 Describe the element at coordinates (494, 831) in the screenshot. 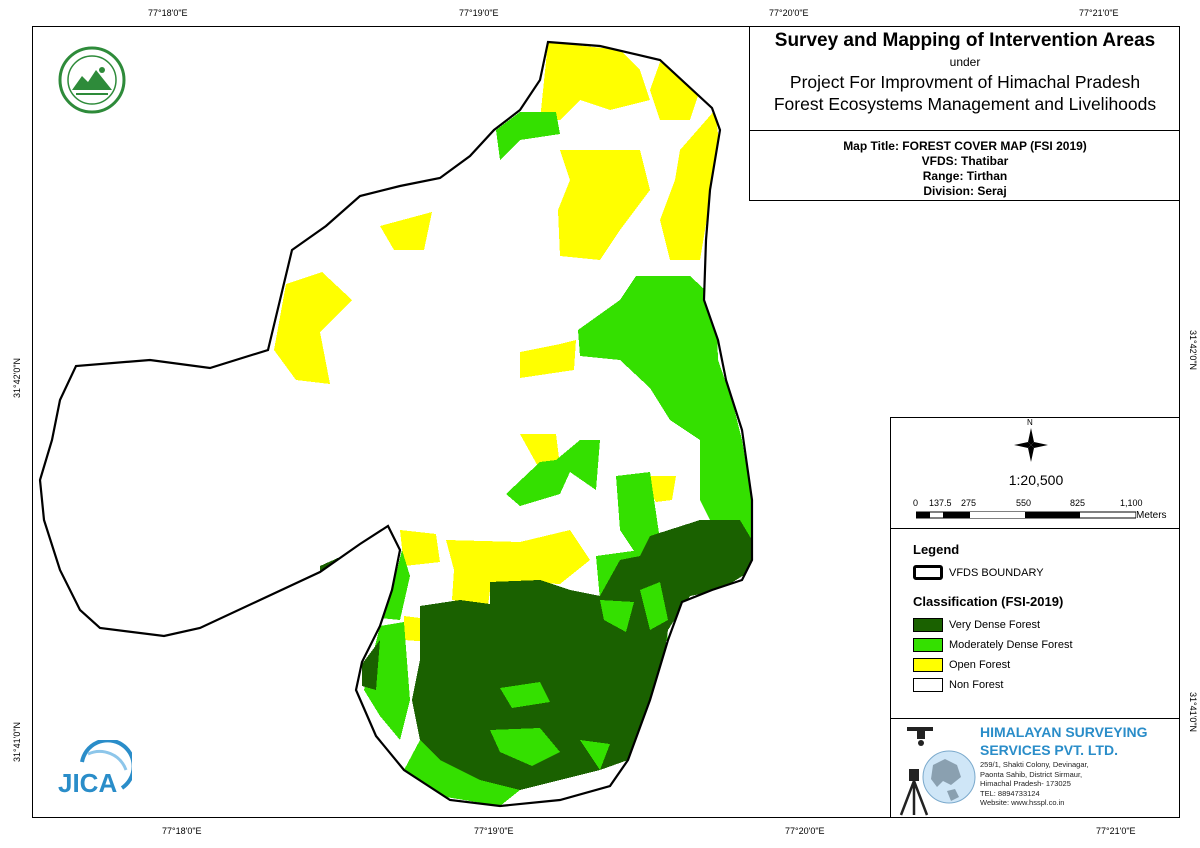

I see `coord-bottom-2: 77°19'0"E` at that location.